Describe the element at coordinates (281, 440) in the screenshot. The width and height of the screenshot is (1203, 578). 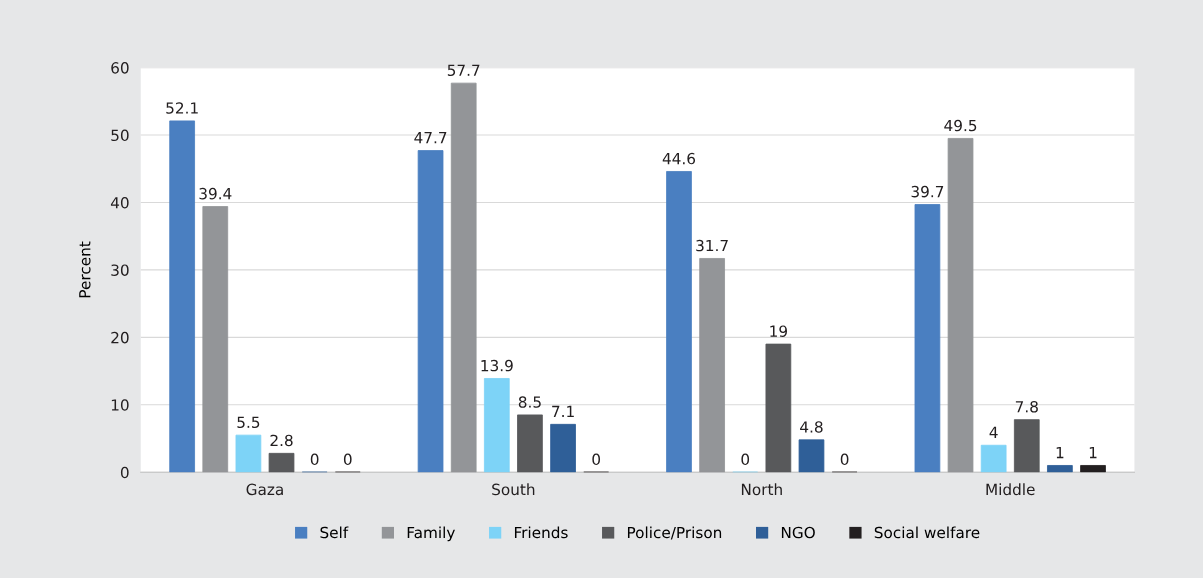
I see `data-label: 2.8` at that location.